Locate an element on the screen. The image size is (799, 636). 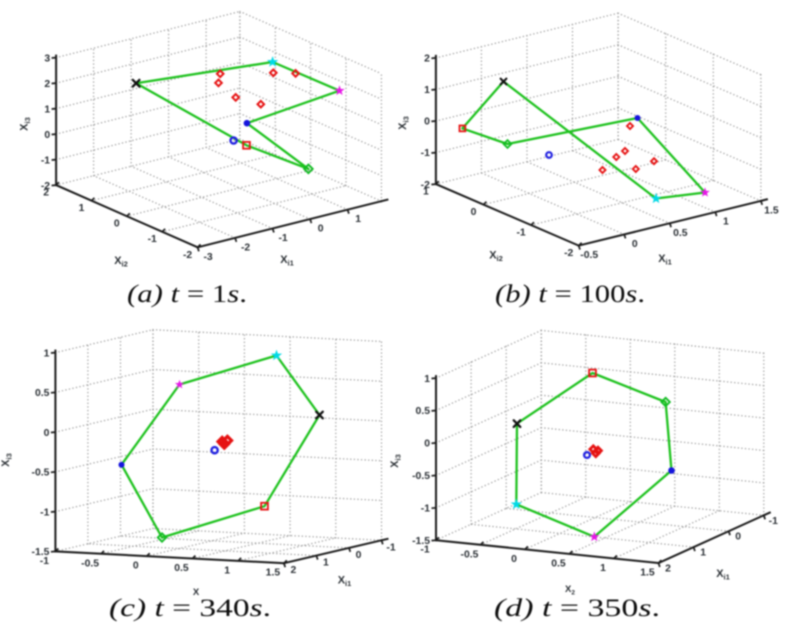
svg-text: -3 is located at coordinates (207, 257).